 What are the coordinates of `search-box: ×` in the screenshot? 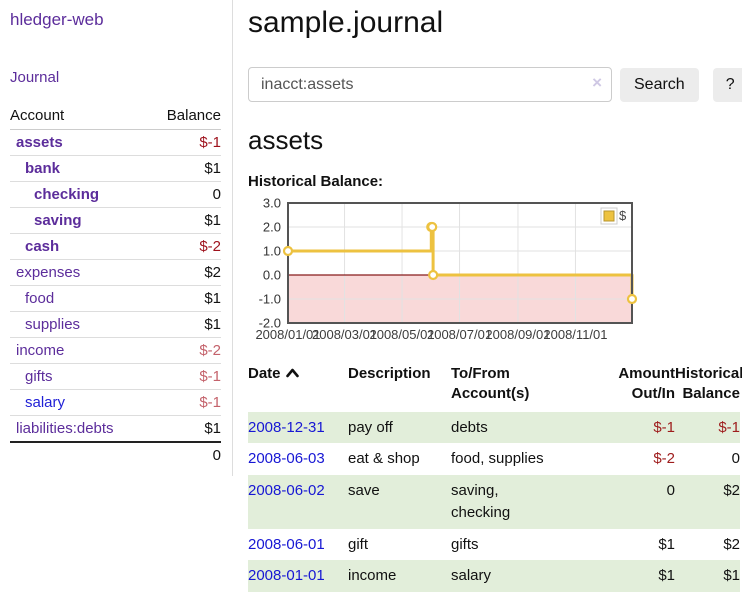 It's located at (430, 84).